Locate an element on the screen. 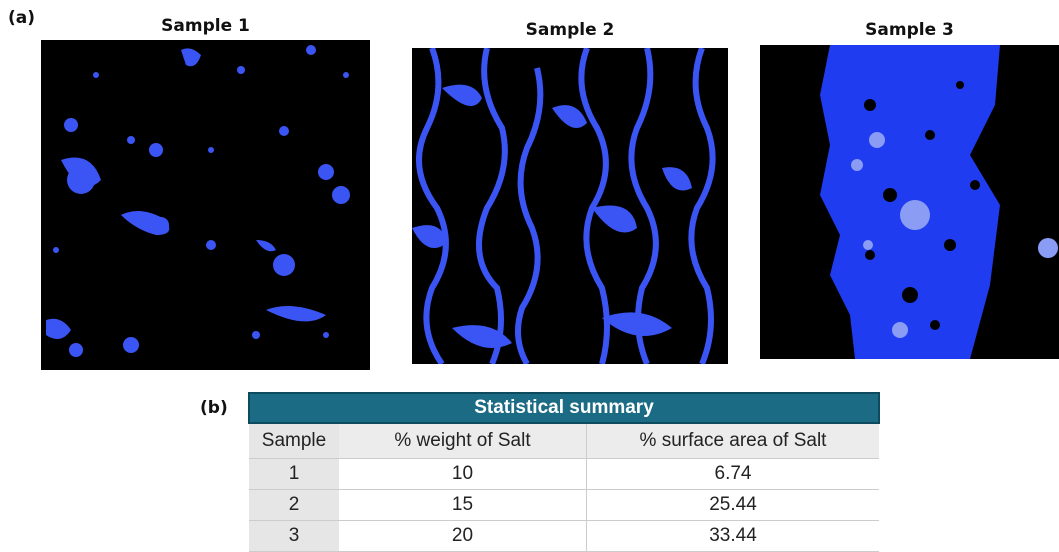 The image size is (1059, 552). cell: 20 is located at coordinates (463, 536).